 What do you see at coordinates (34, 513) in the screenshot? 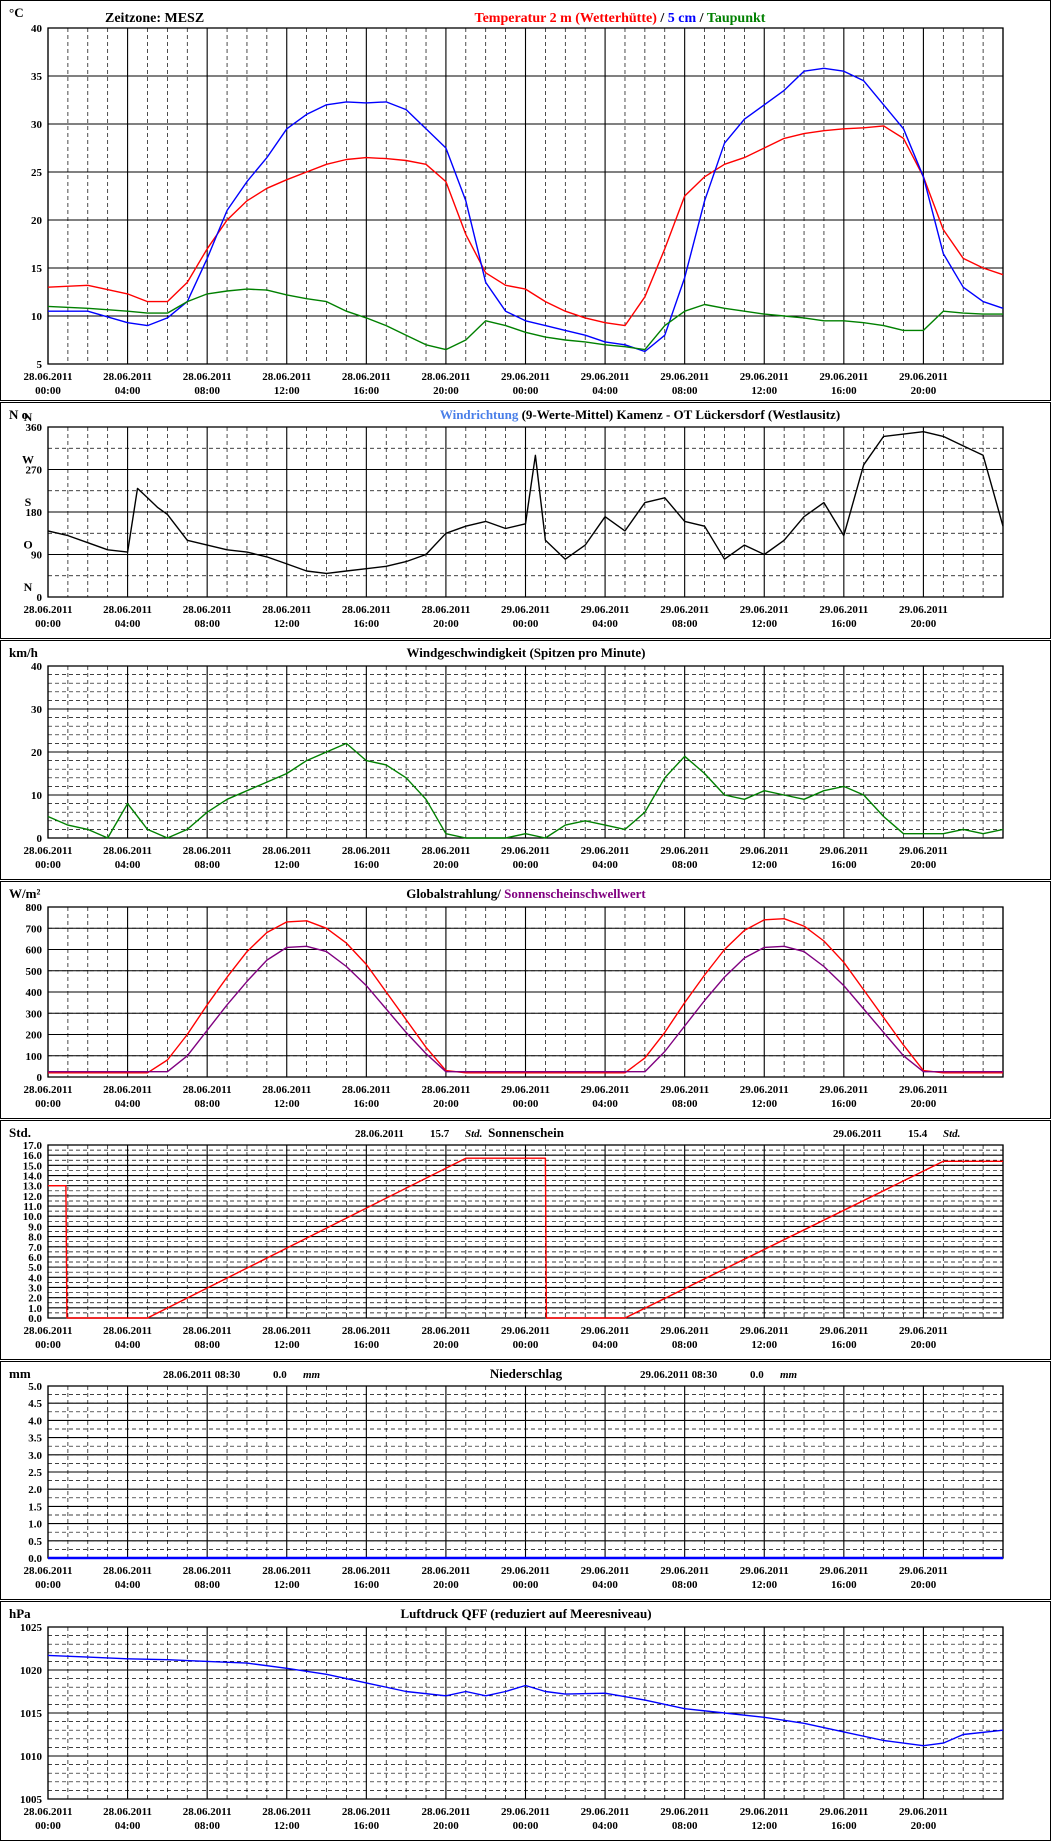
I see `y-tick-label: 180` at bounding box center [34, 513].